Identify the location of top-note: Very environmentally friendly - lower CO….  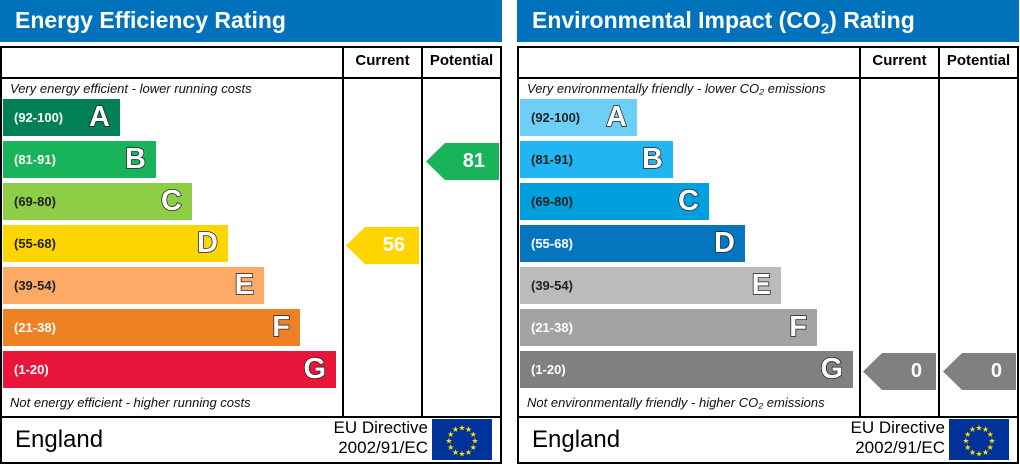
(676, 88).